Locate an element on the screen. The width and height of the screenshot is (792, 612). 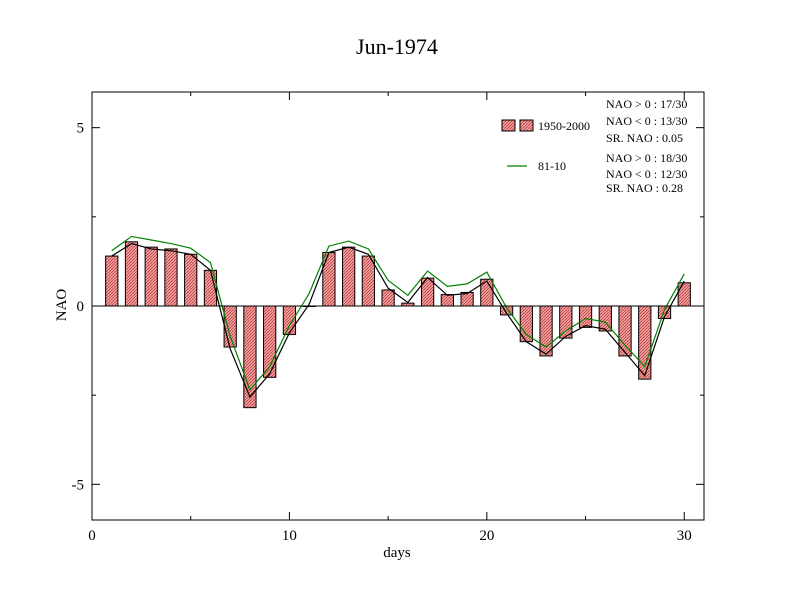
legend-stat-2b: NAO < 0 : 12/30 is located at coordinates (646, 174).